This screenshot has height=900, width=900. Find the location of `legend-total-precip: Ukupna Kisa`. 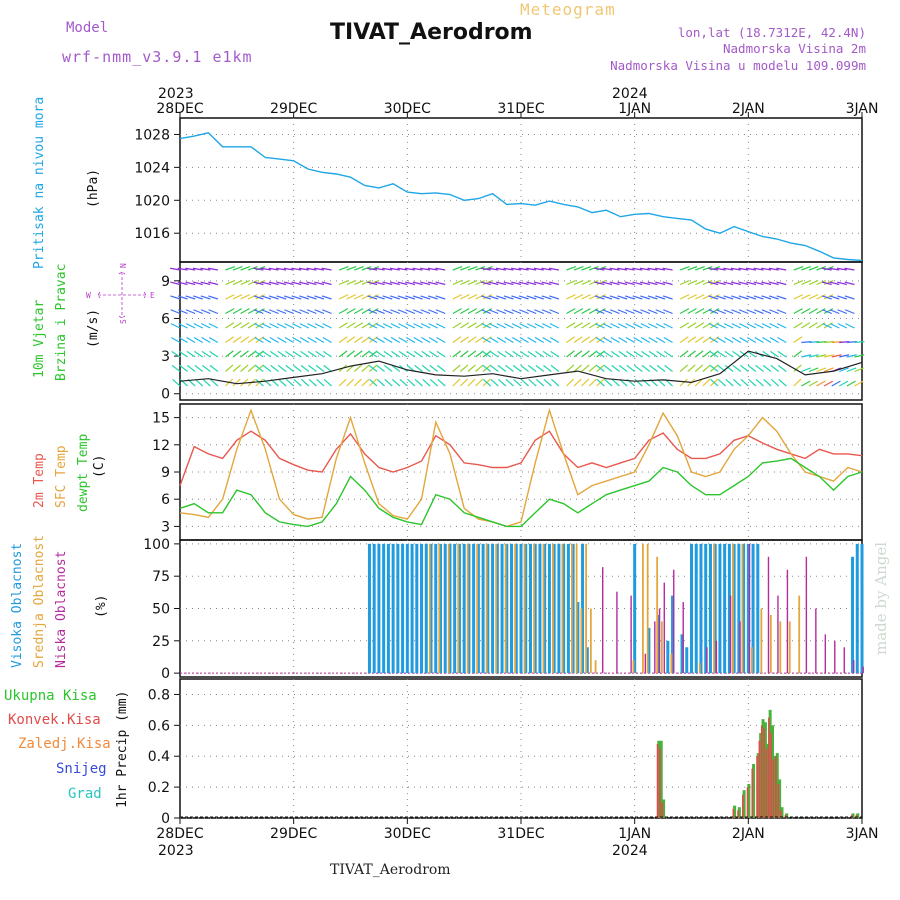

legend-total-precip: Ukupna Kisa is located at coordinates (50, 696).